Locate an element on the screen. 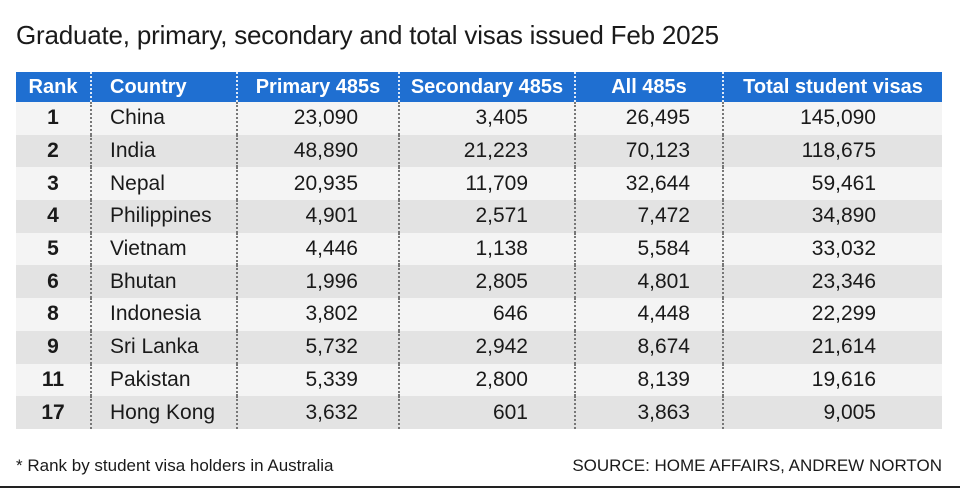 The width and height of the screenshot is (960, 490). primary-485s-cell: 4,901 is located at coordinates (317, 216).